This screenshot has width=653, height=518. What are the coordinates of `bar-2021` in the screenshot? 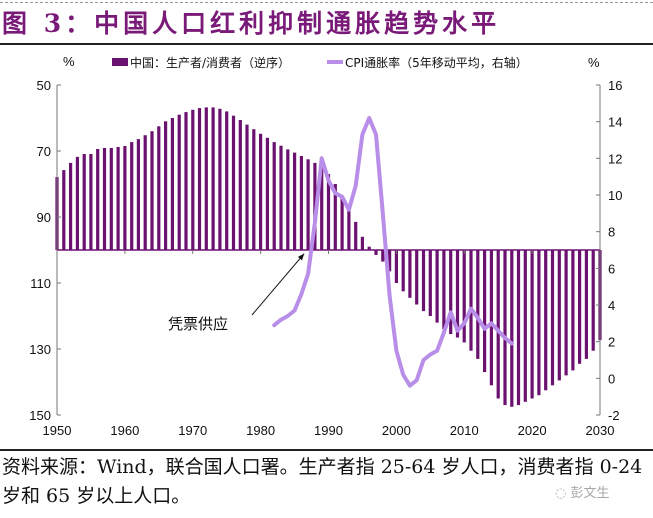 It's located at (539, 323).